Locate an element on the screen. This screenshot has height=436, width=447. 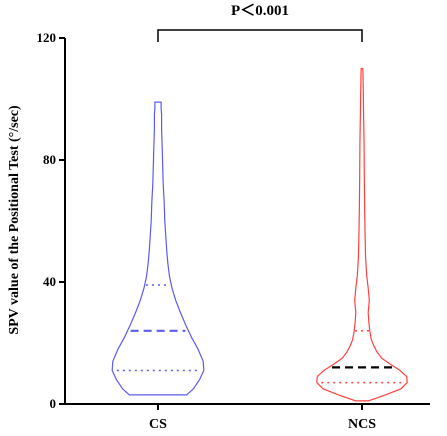
y-tick-label-40: 40 is located at coordinates (49, 281).